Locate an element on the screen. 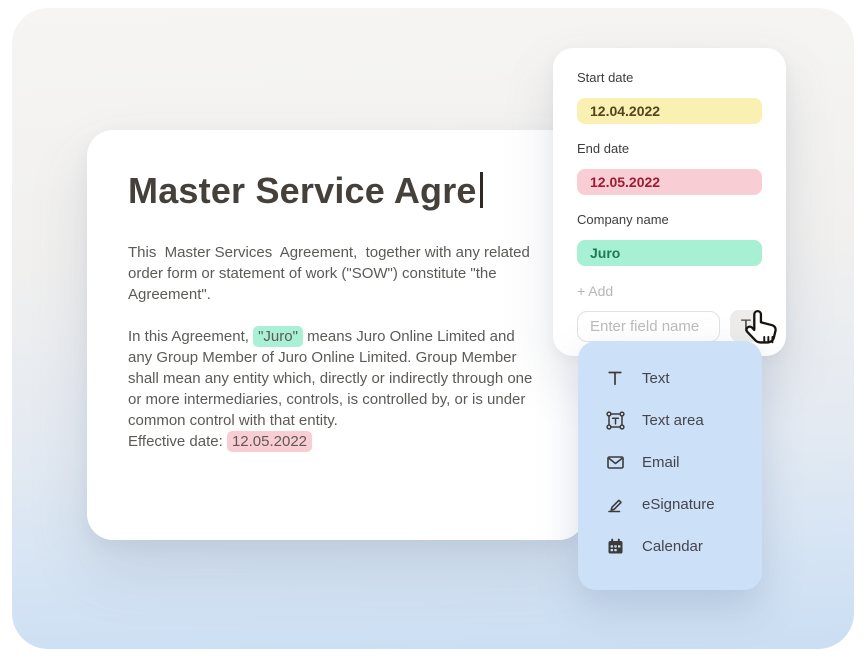 The height and width of the screenshot is (657, 866). text-run: In this Agreement, is located at coordinates (191, 336).